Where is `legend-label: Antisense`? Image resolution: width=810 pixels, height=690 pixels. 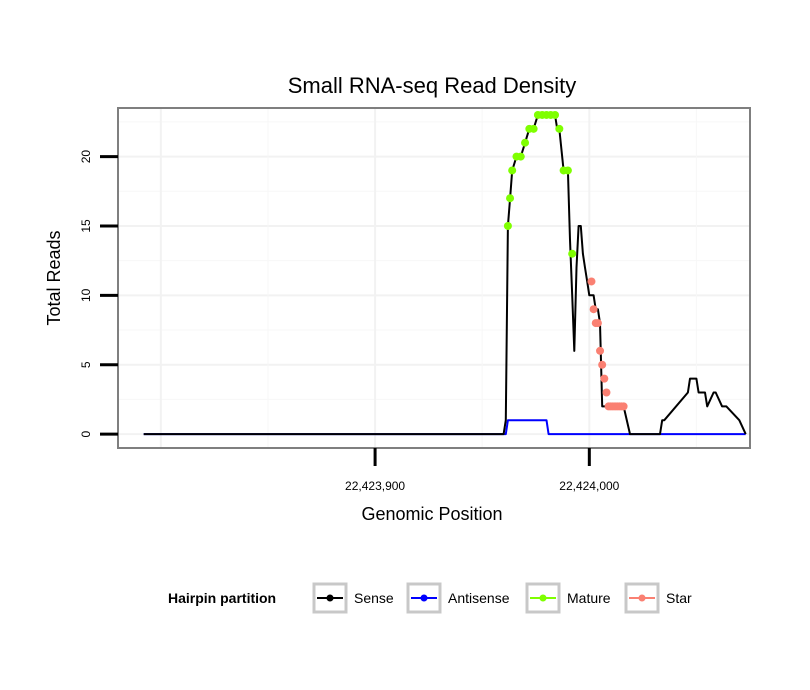
legend-label: Antisense is located at coordinates (479, 598).